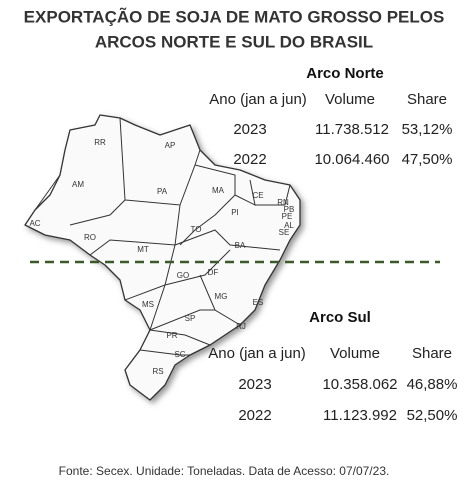 Image resolution: width=468 pixels, height=495 pixels. Describe the element at coordinates (235, 212) in the screenshot. I see `state-label: PI` at that location.